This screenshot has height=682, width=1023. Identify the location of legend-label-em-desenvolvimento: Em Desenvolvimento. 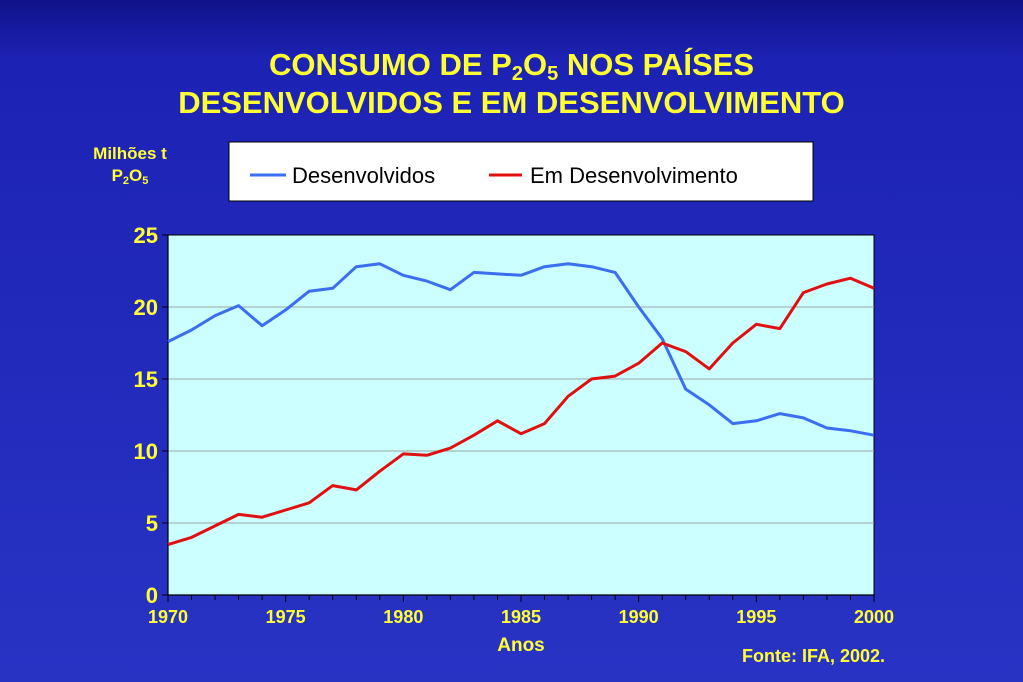
(634, 175).